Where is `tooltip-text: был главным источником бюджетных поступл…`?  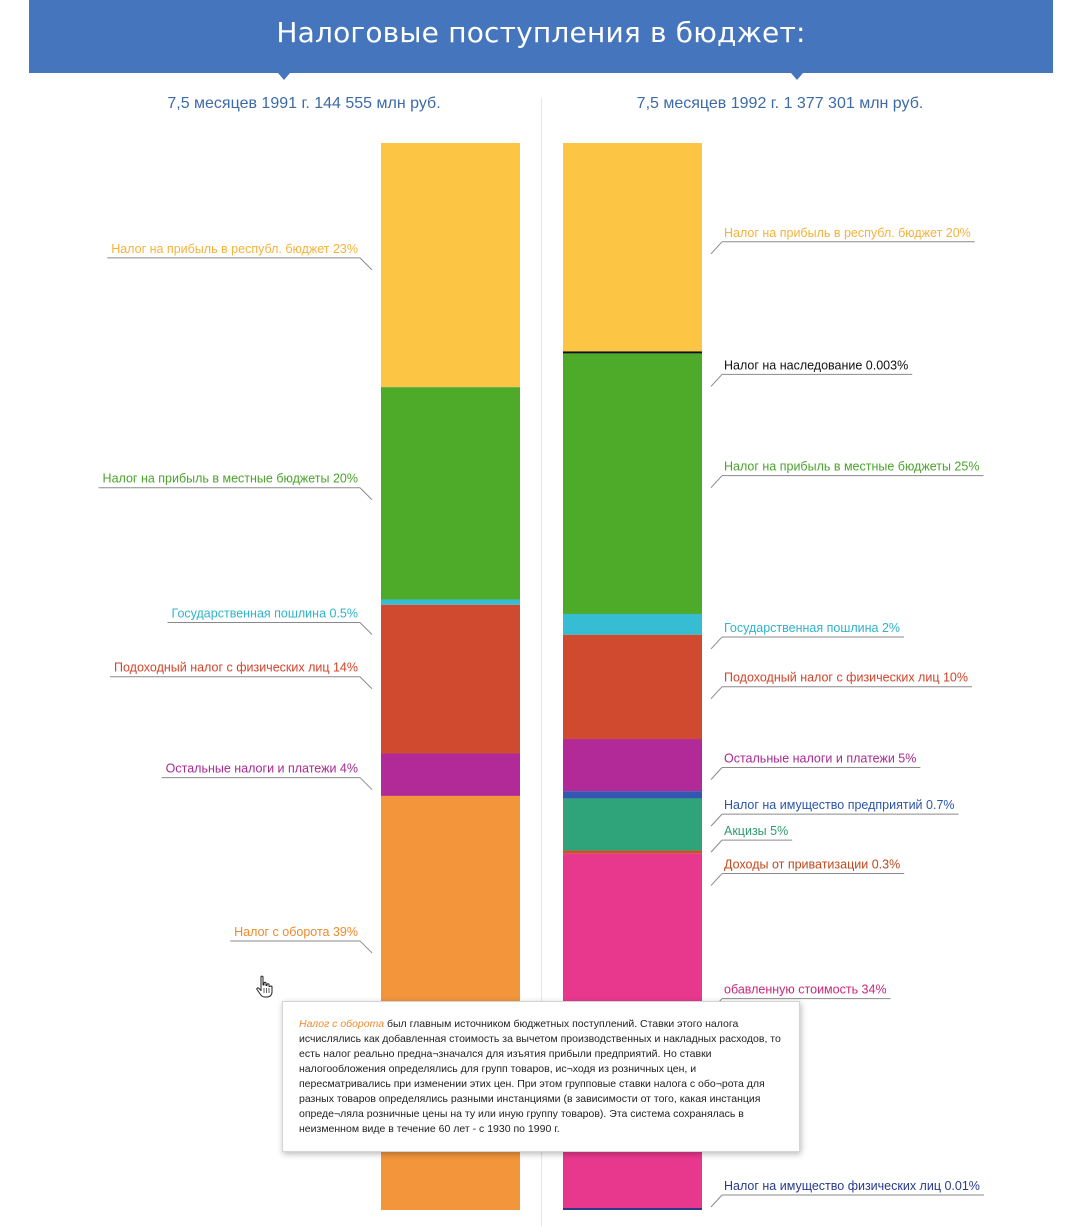 tooltip-text: был главным источником бюджетных поступл… is located at coordinates (540, 1076).